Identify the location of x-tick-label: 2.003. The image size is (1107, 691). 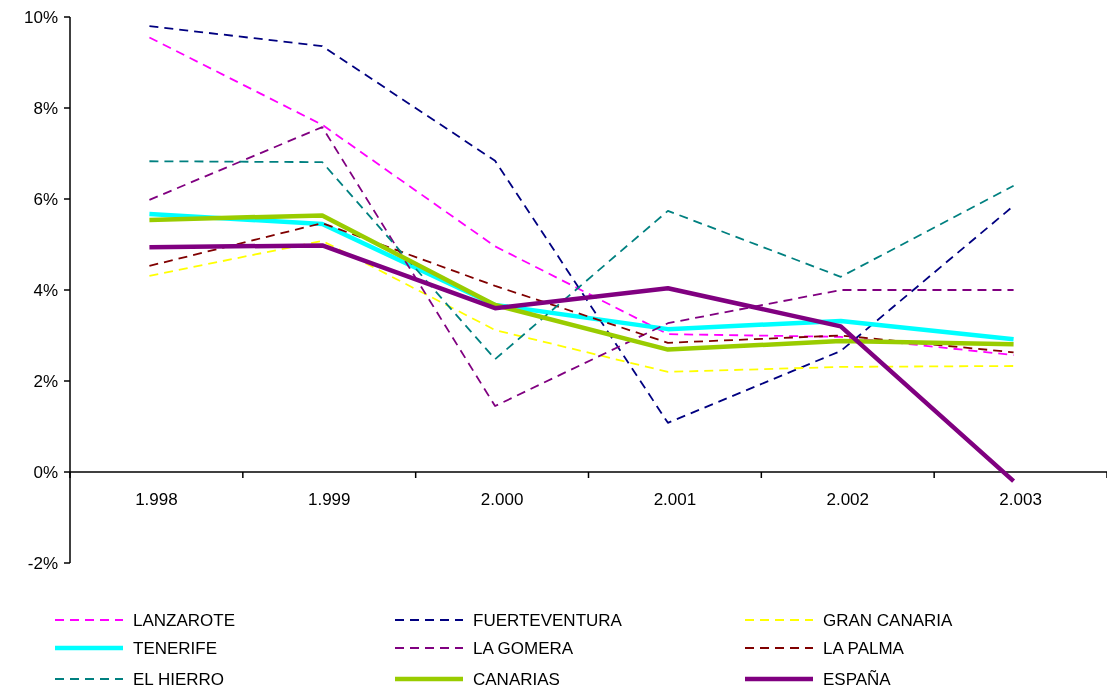
(1020, 499).